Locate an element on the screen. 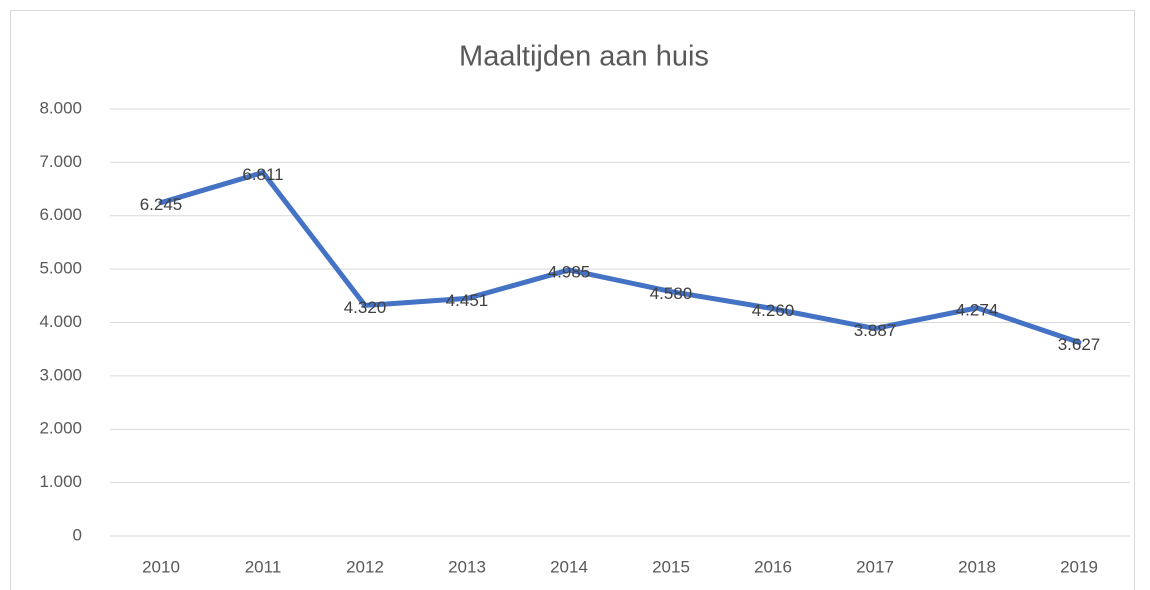  data-label: 3.627 is located at coordinates (1079, 344).